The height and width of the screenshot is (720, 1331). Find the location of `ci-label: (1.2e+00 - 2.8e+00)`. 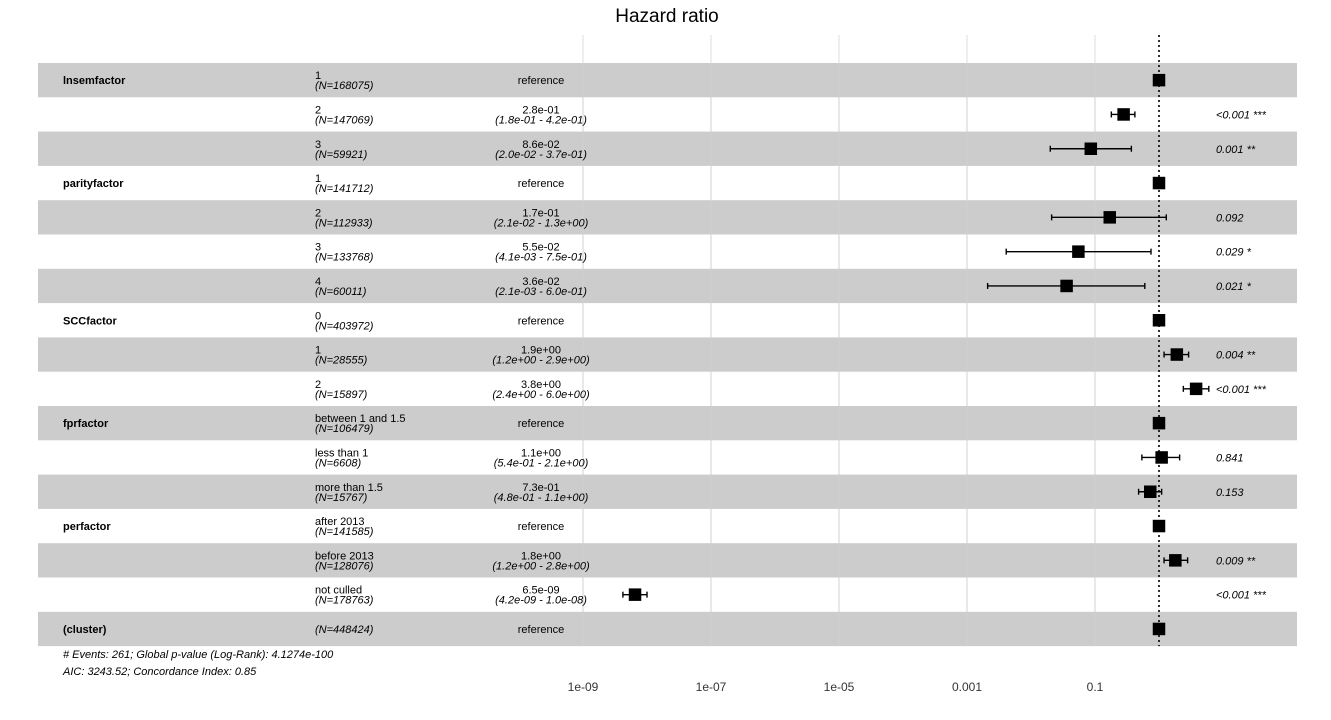

ci-label: (1.2e+00 - 2.8e+00) is located at coordinates (541, 566).